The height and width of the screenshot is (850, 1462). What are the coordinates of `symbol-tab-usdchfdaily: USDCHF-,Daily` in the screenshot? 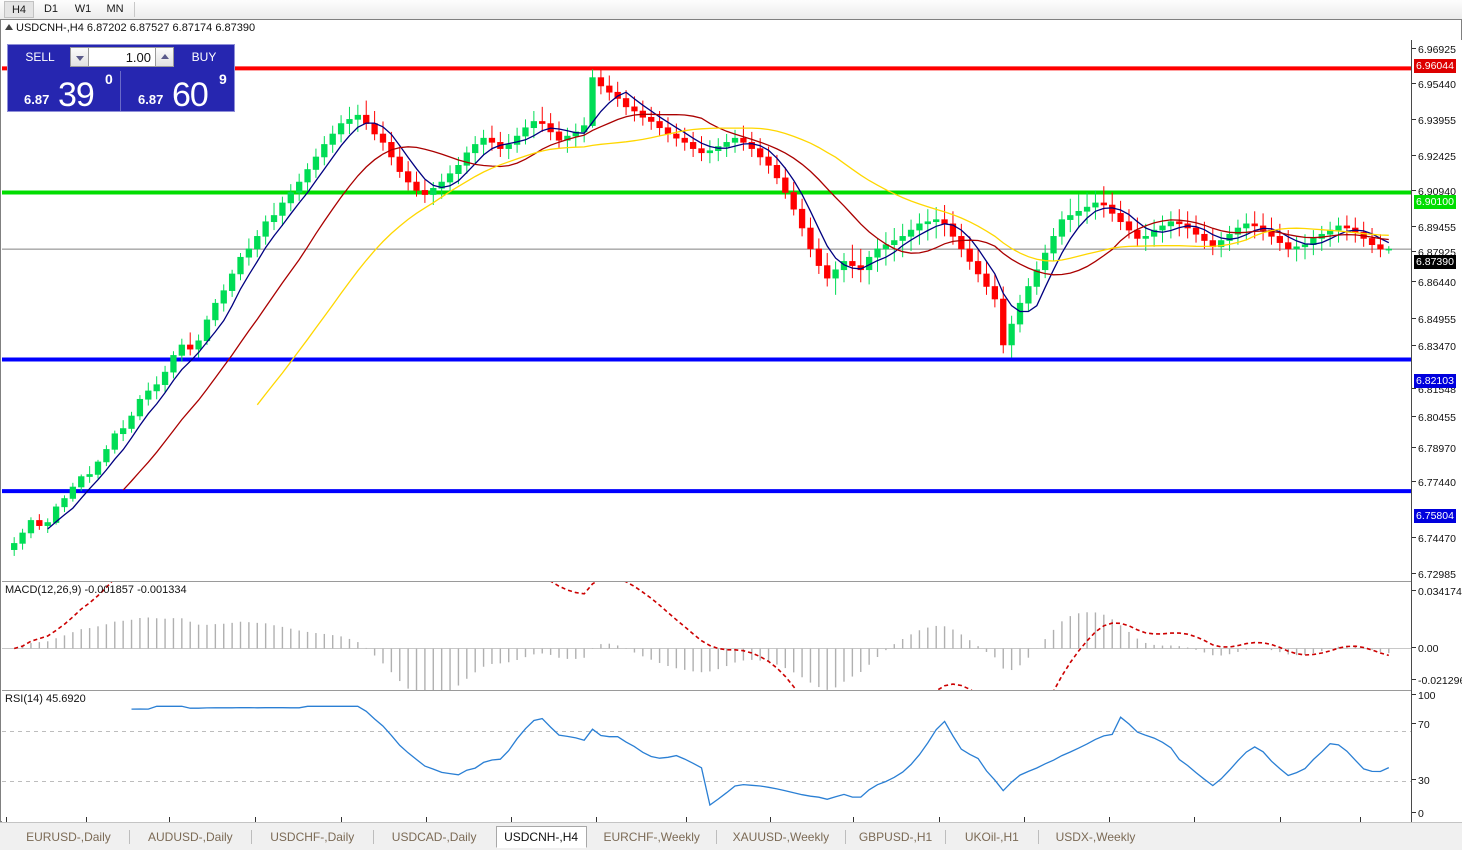 It's located at (312, 837).